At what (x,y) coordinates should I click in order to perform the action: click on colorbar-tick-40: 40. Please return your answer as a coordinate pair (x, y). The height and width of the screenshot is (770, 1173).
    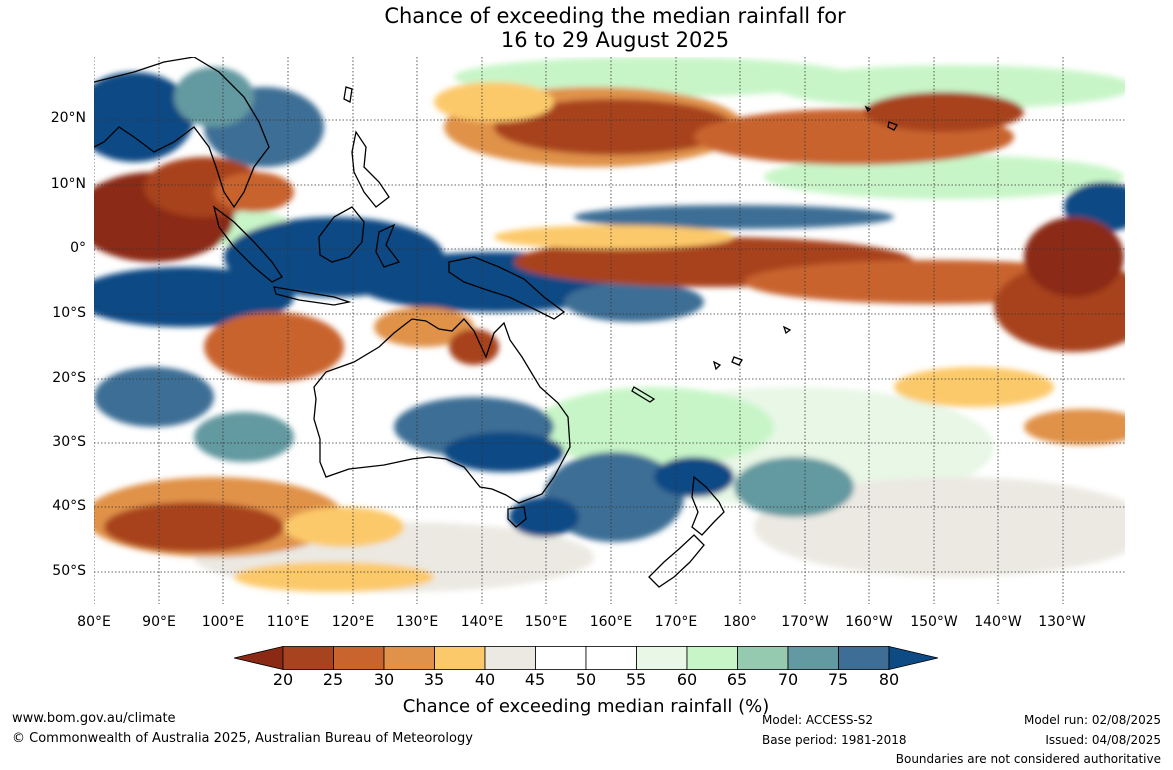
    Looking at the image, I should click on (485, 679).